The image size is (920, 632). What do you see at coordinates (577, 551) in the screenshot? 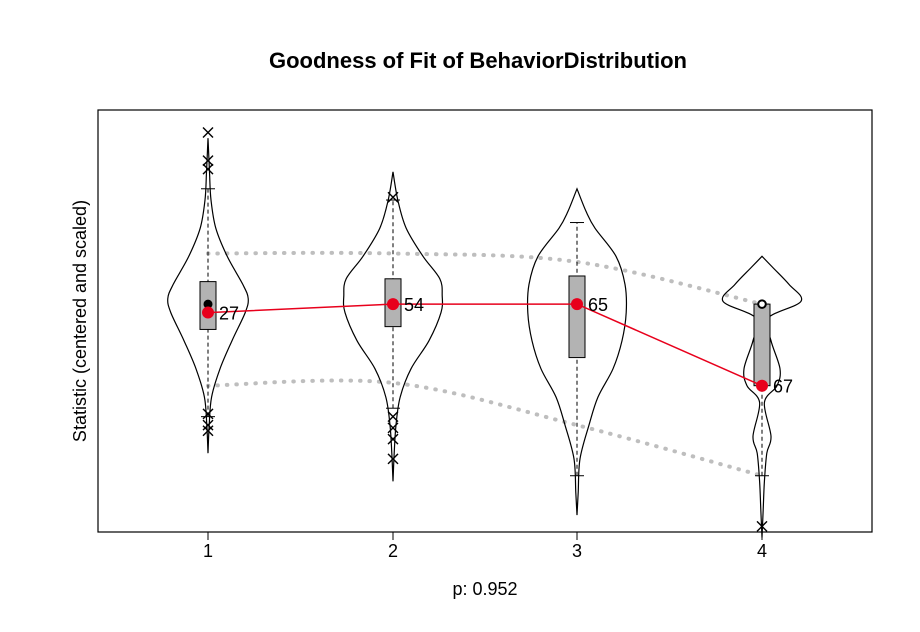
I see `x-tick-label-3: 3` at bounding box center [577, 551].